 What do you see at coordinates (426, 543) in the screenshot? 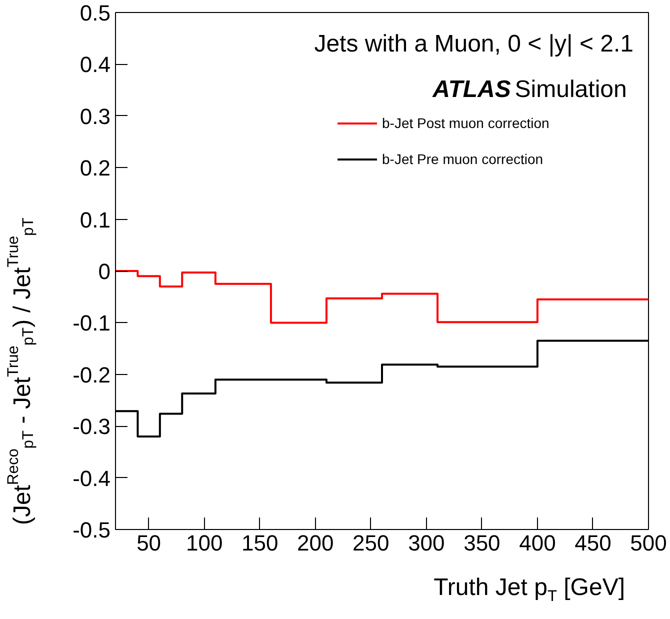
I see `x-tick-label: 300` at bounding box center [426, 543].